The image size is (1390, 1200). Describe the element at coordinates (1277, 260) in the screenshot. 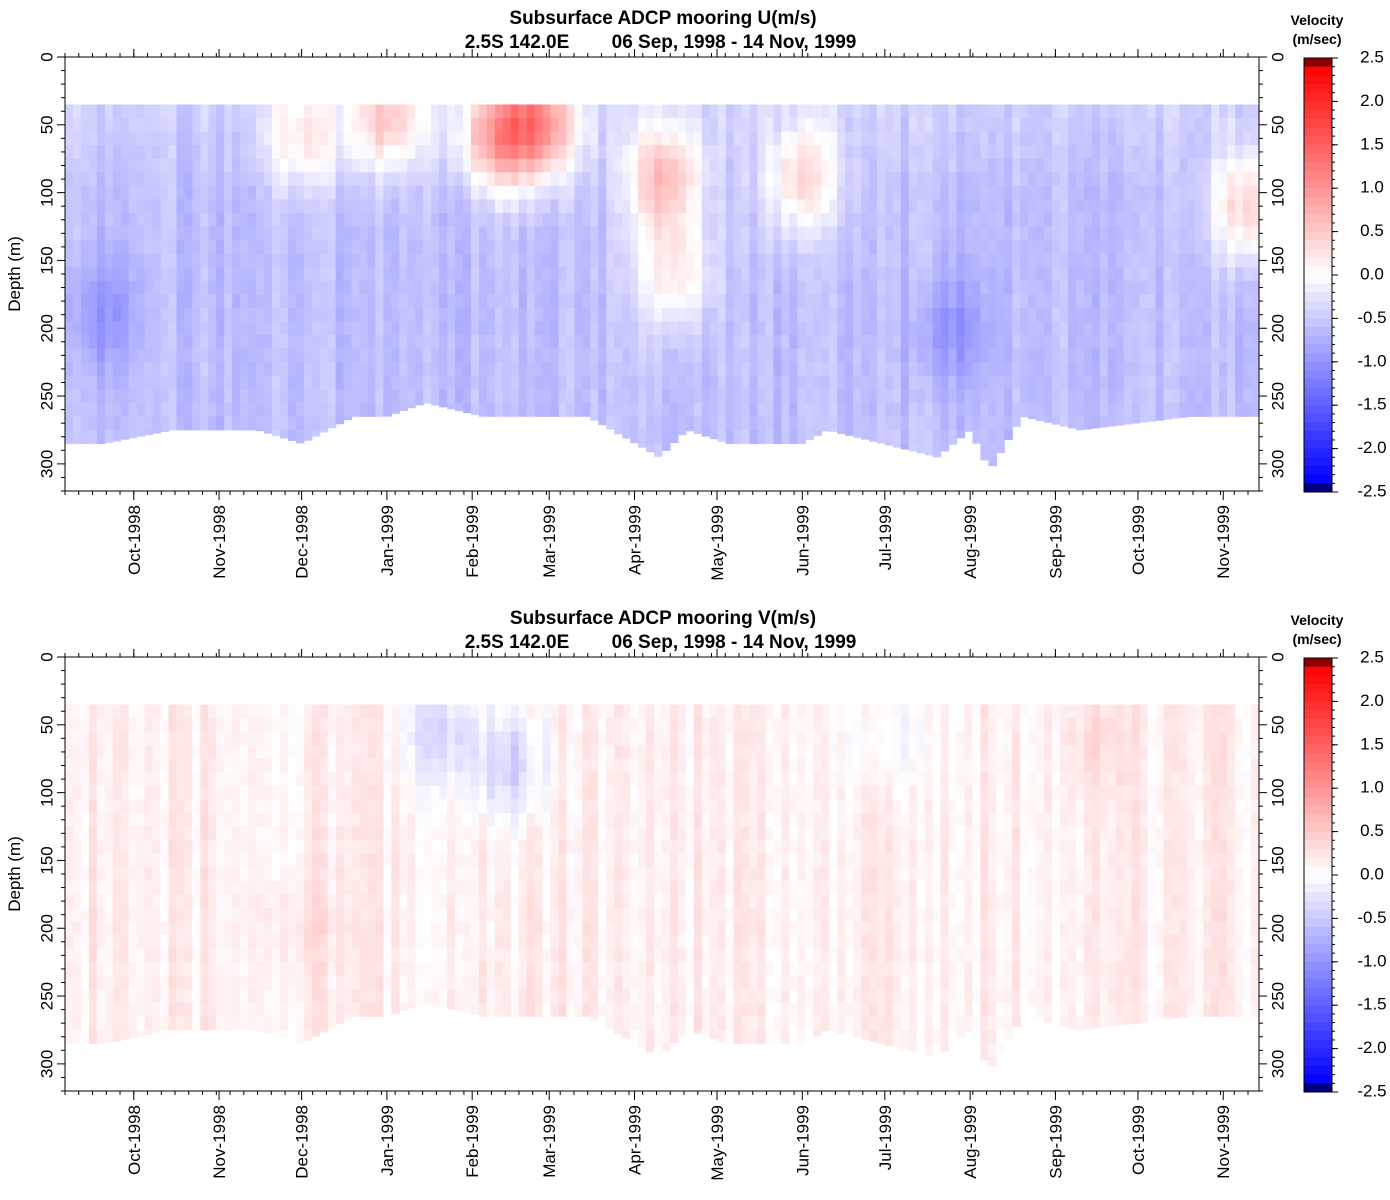

I see `y-tick-label: 150` at that location.